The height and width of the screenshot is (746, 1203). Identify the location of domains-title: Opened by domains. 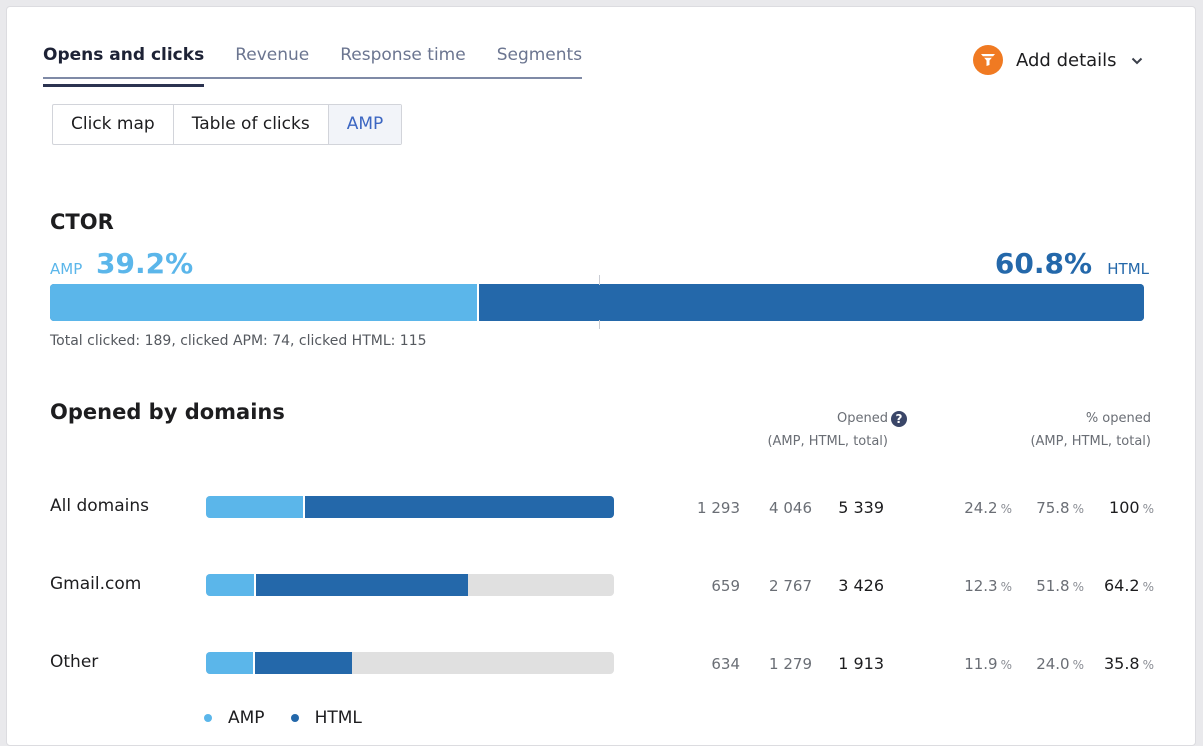
(167, 412).